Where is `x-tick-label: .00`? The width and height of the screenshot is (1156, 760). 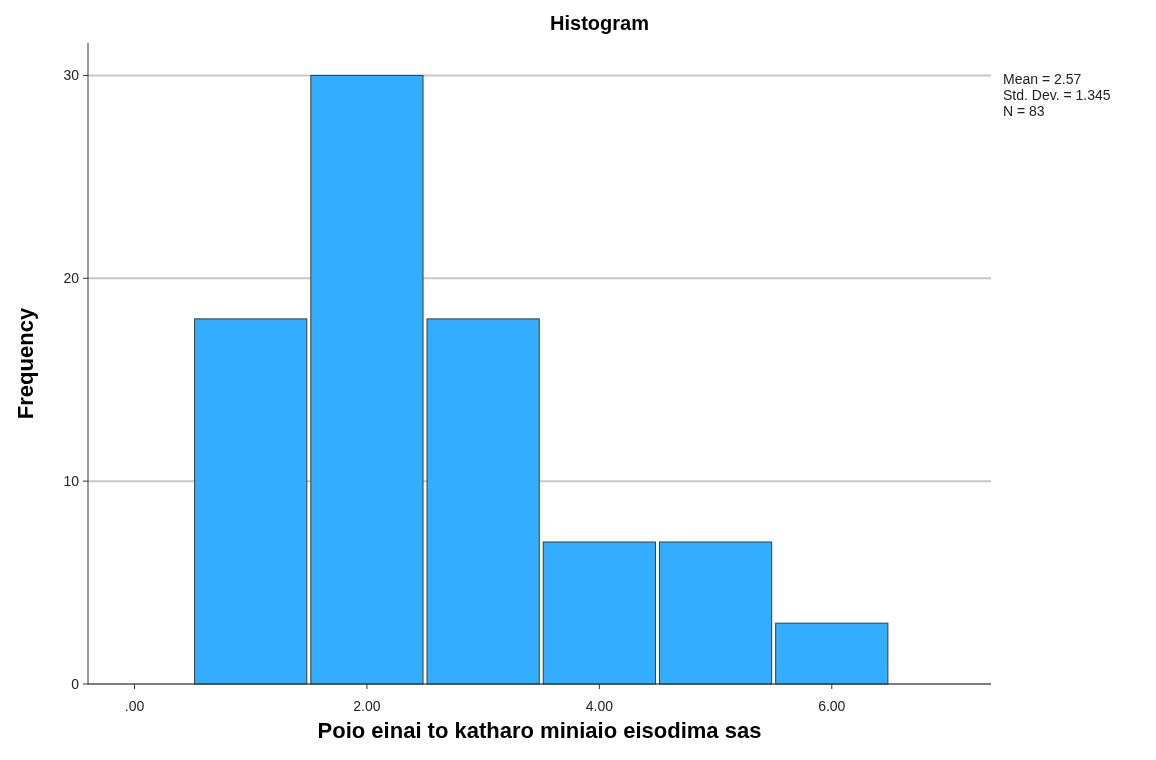
x-tick-label: .00 is located at coordinates (134, 706).